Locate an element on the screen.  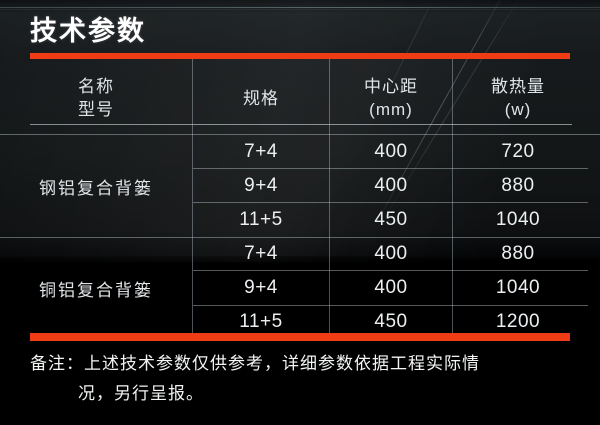
header-cell-heat-output: 散热量 (w) is located at coordinates (518, 98).